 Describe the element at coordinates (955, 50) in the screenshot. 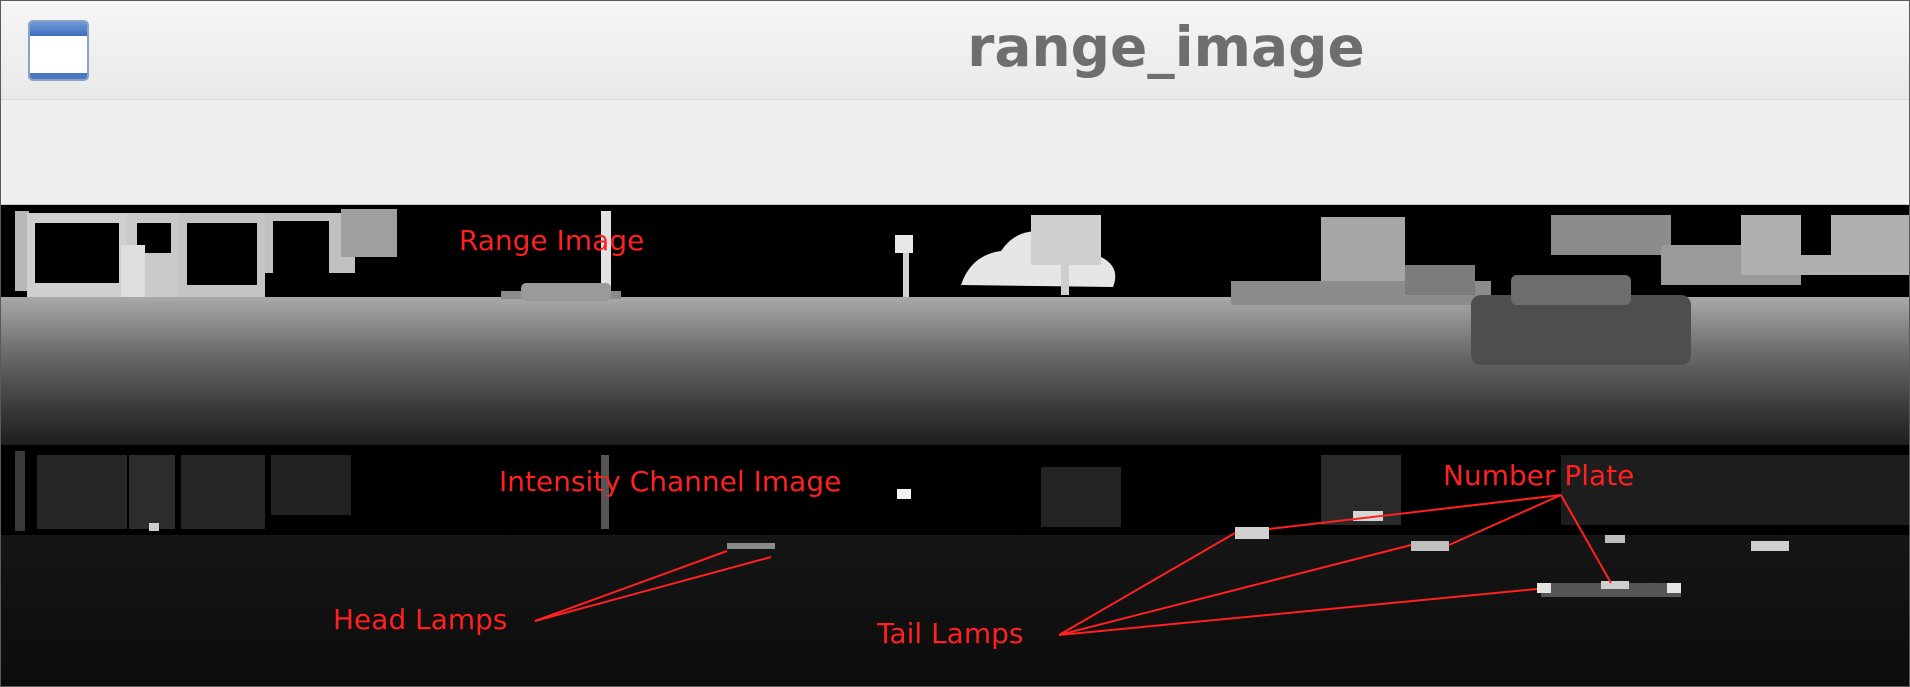

I see `title-bar: range_image` at that location.